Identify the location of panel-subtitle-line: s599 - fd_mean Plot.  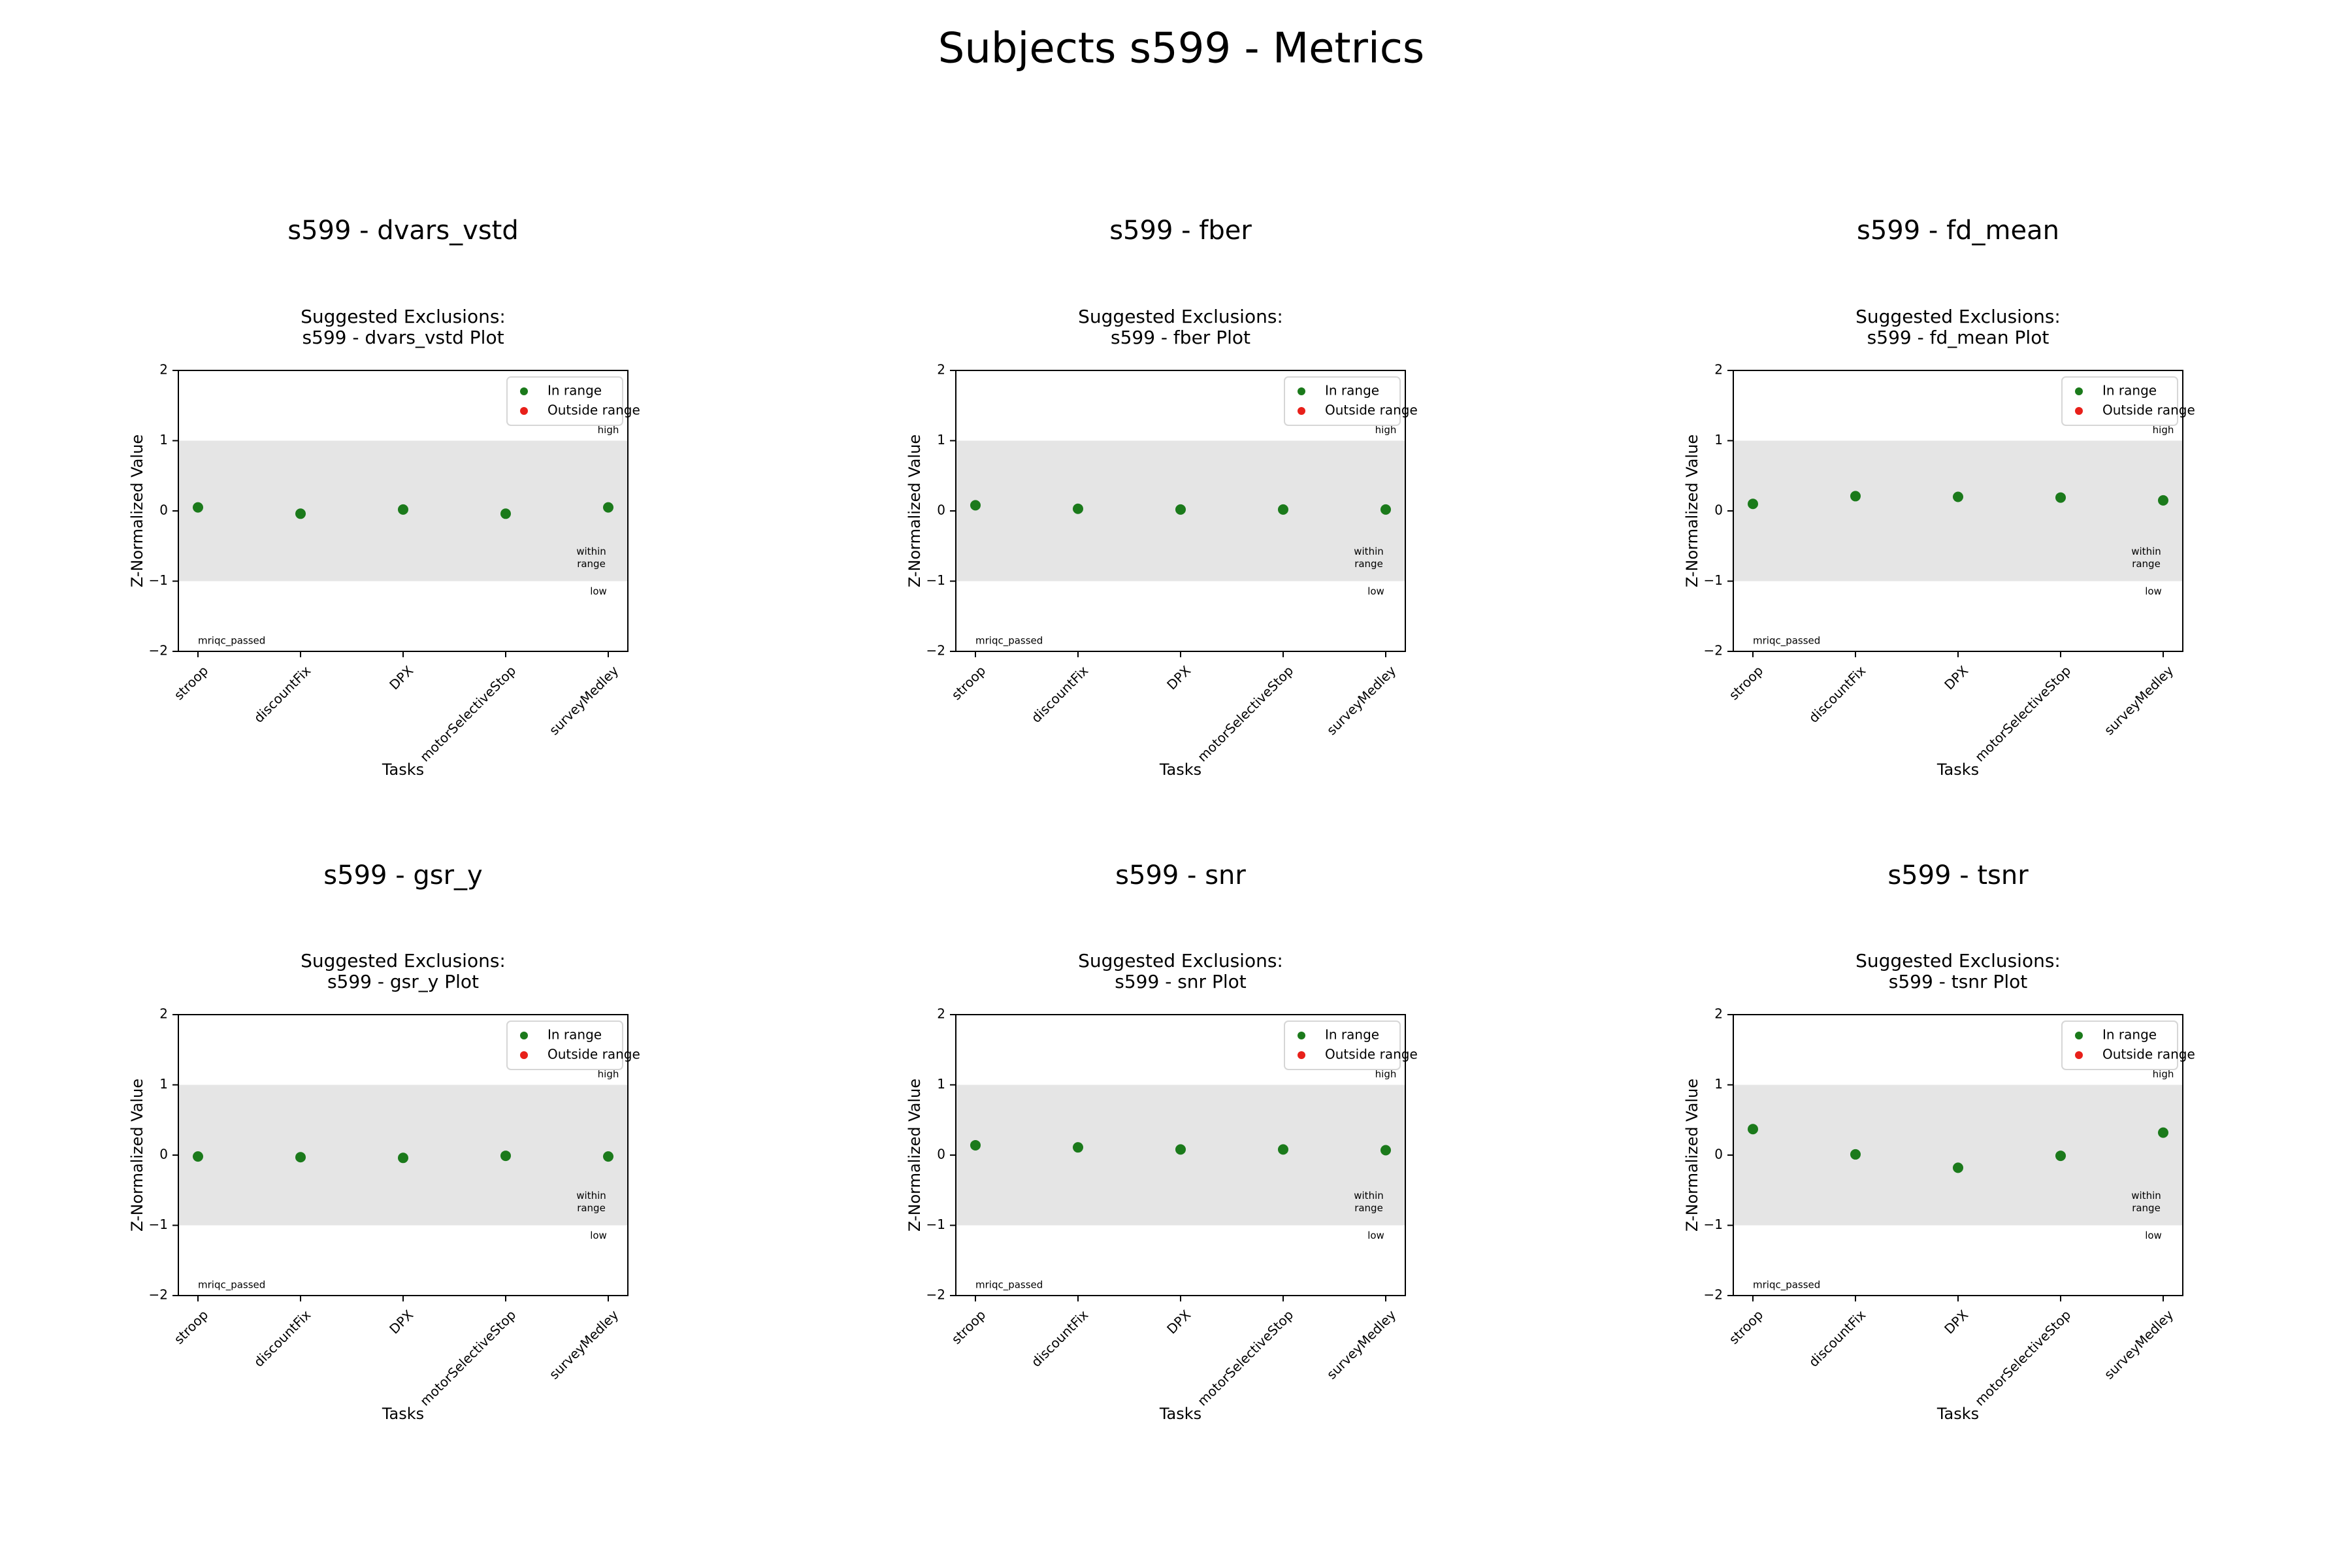
(1958, 337).